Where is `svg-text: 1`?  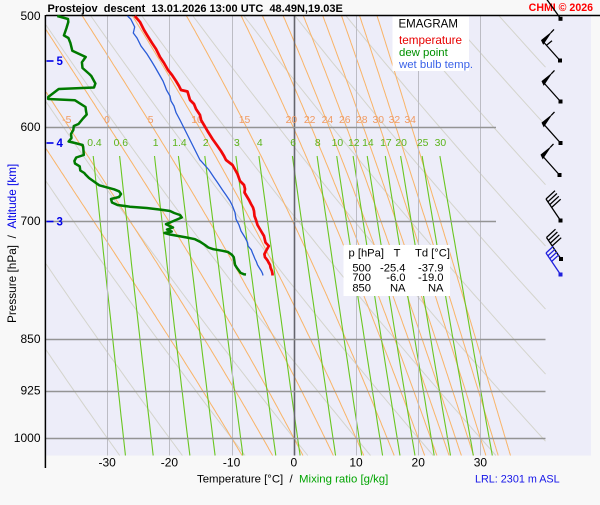 svg-text: 1 is located at coordinates (156, 143).